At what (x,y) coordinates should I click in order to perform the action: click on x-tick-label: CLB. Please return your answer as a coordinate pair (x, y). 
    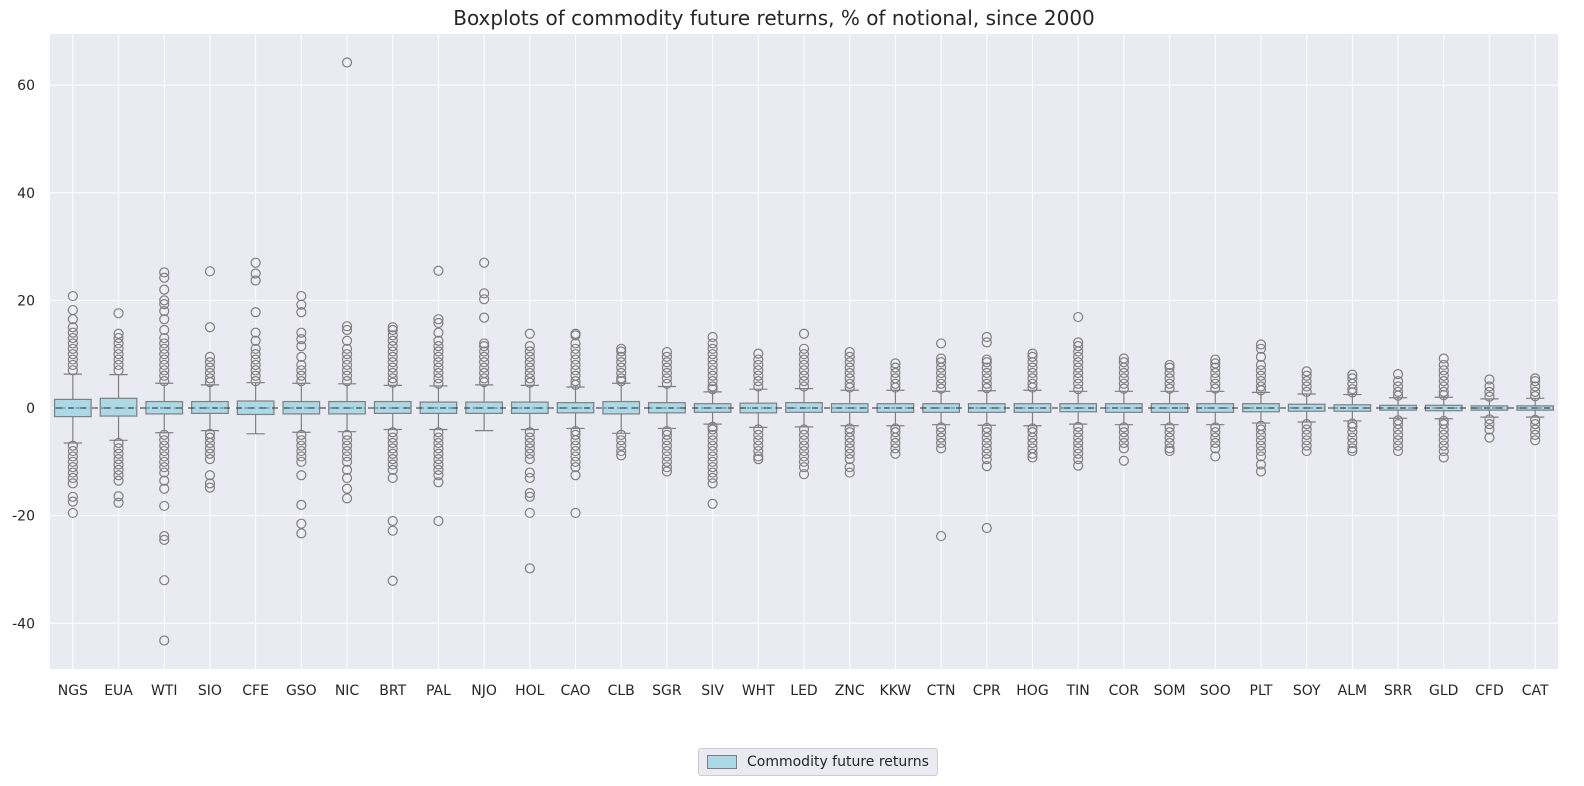
    Looking at the image, I should click on (621, 691).